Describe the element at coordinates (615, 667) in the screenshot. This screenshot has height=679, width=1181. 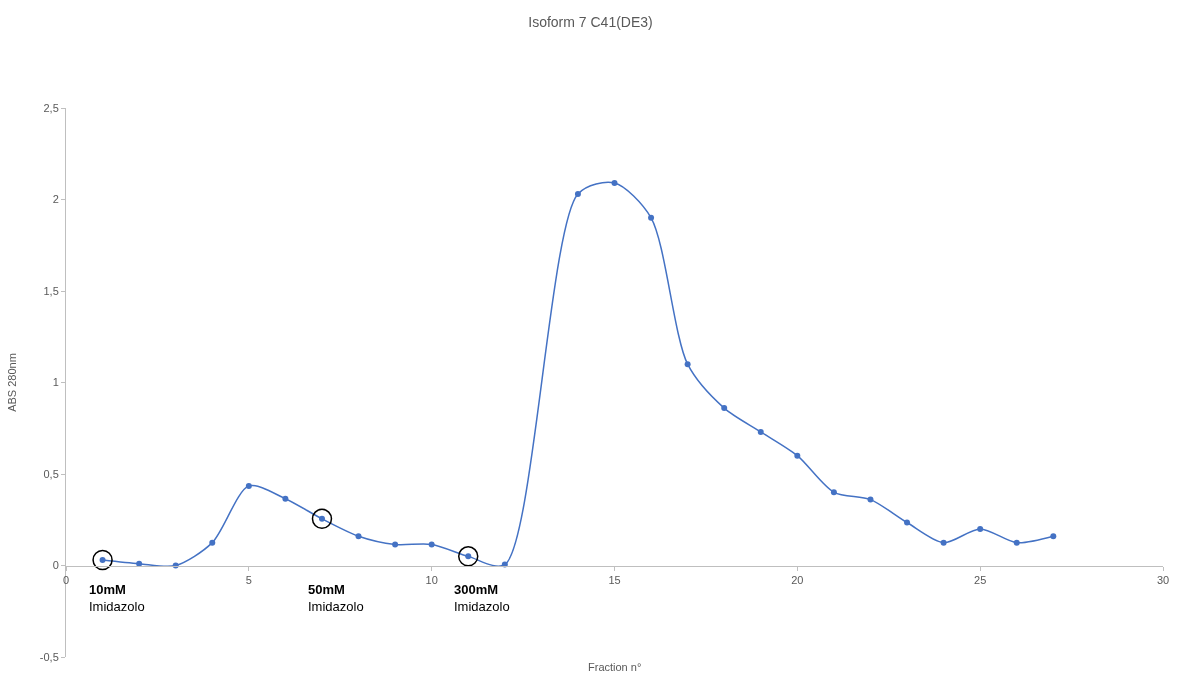
I see `x-axis-title: Fraction n°` at that location.